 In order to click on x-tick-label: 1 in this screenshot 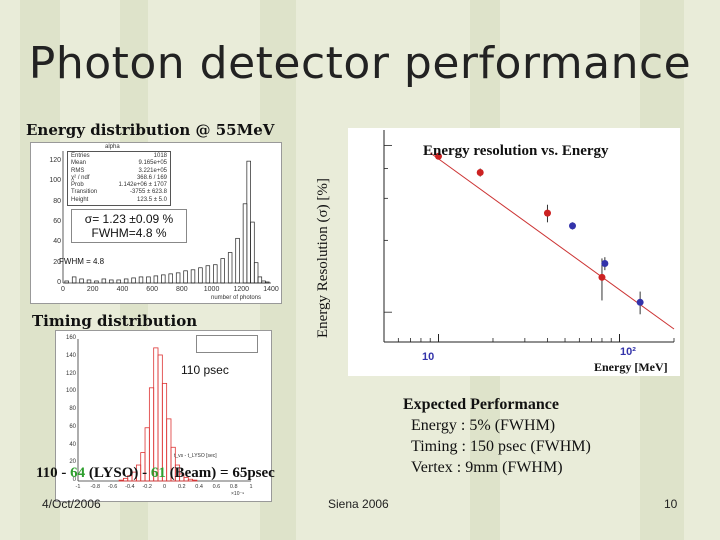, I will do `click(251, 487)`.